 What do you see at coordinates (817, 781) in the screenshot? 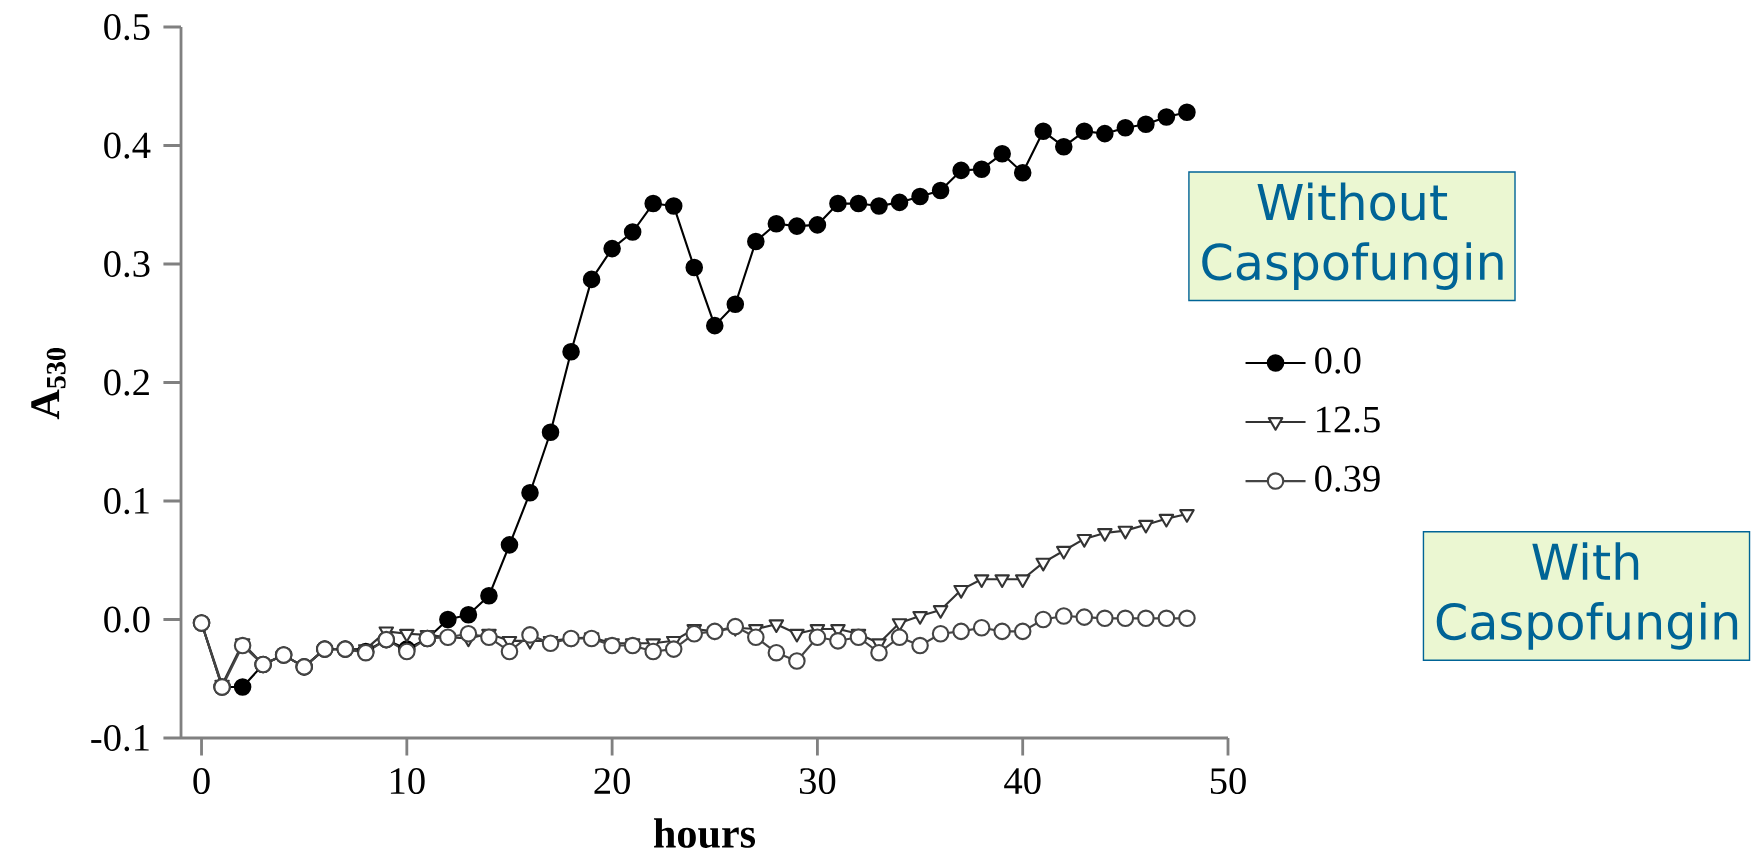
I see `x-tick-label: 30` at bounding box center [817, 781].